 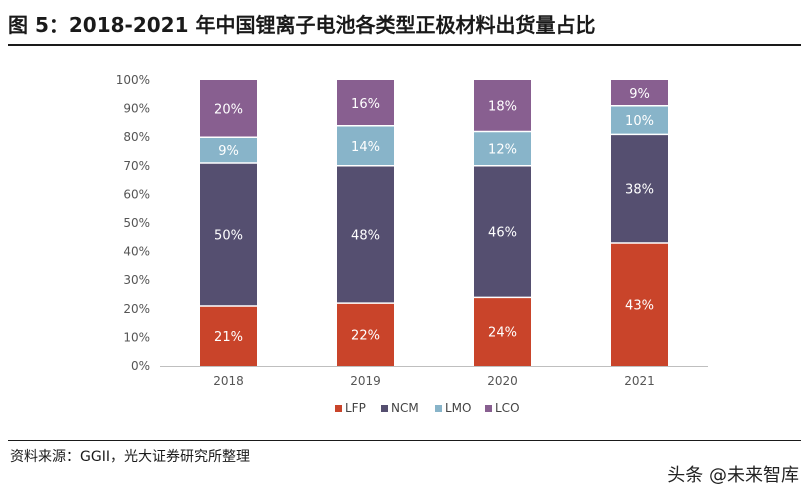 I want to click on y-tick-label: 100%, so click(x=133, y=80).